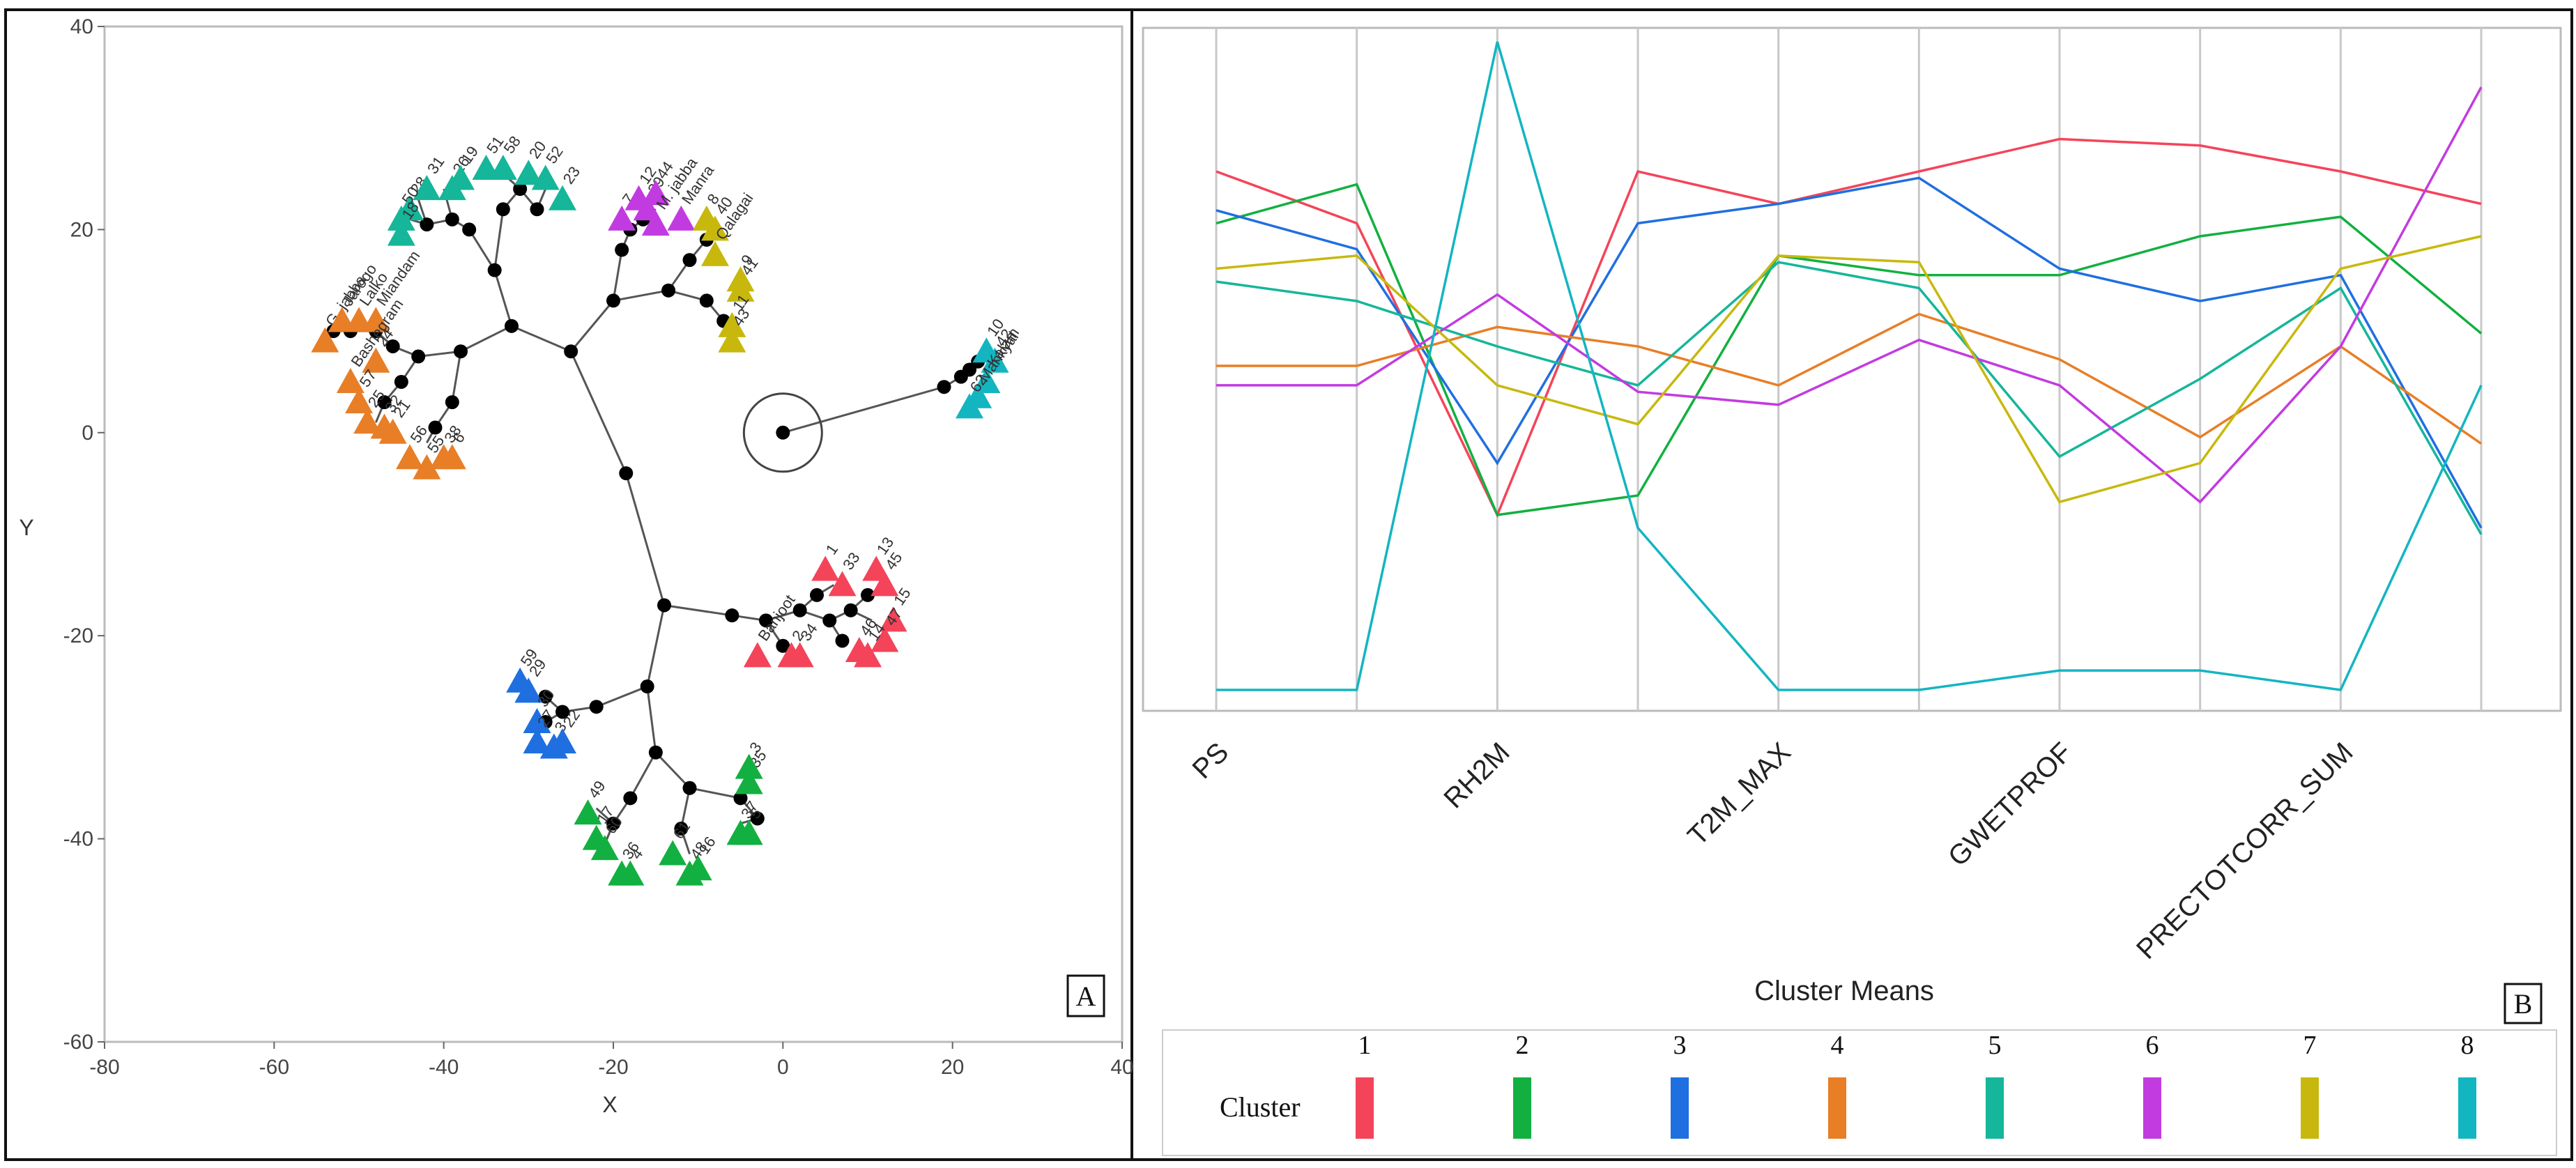 This screenshot has height=1168, width=2576. I want to click on cluster-2-mean-line, so click(1849, 350).